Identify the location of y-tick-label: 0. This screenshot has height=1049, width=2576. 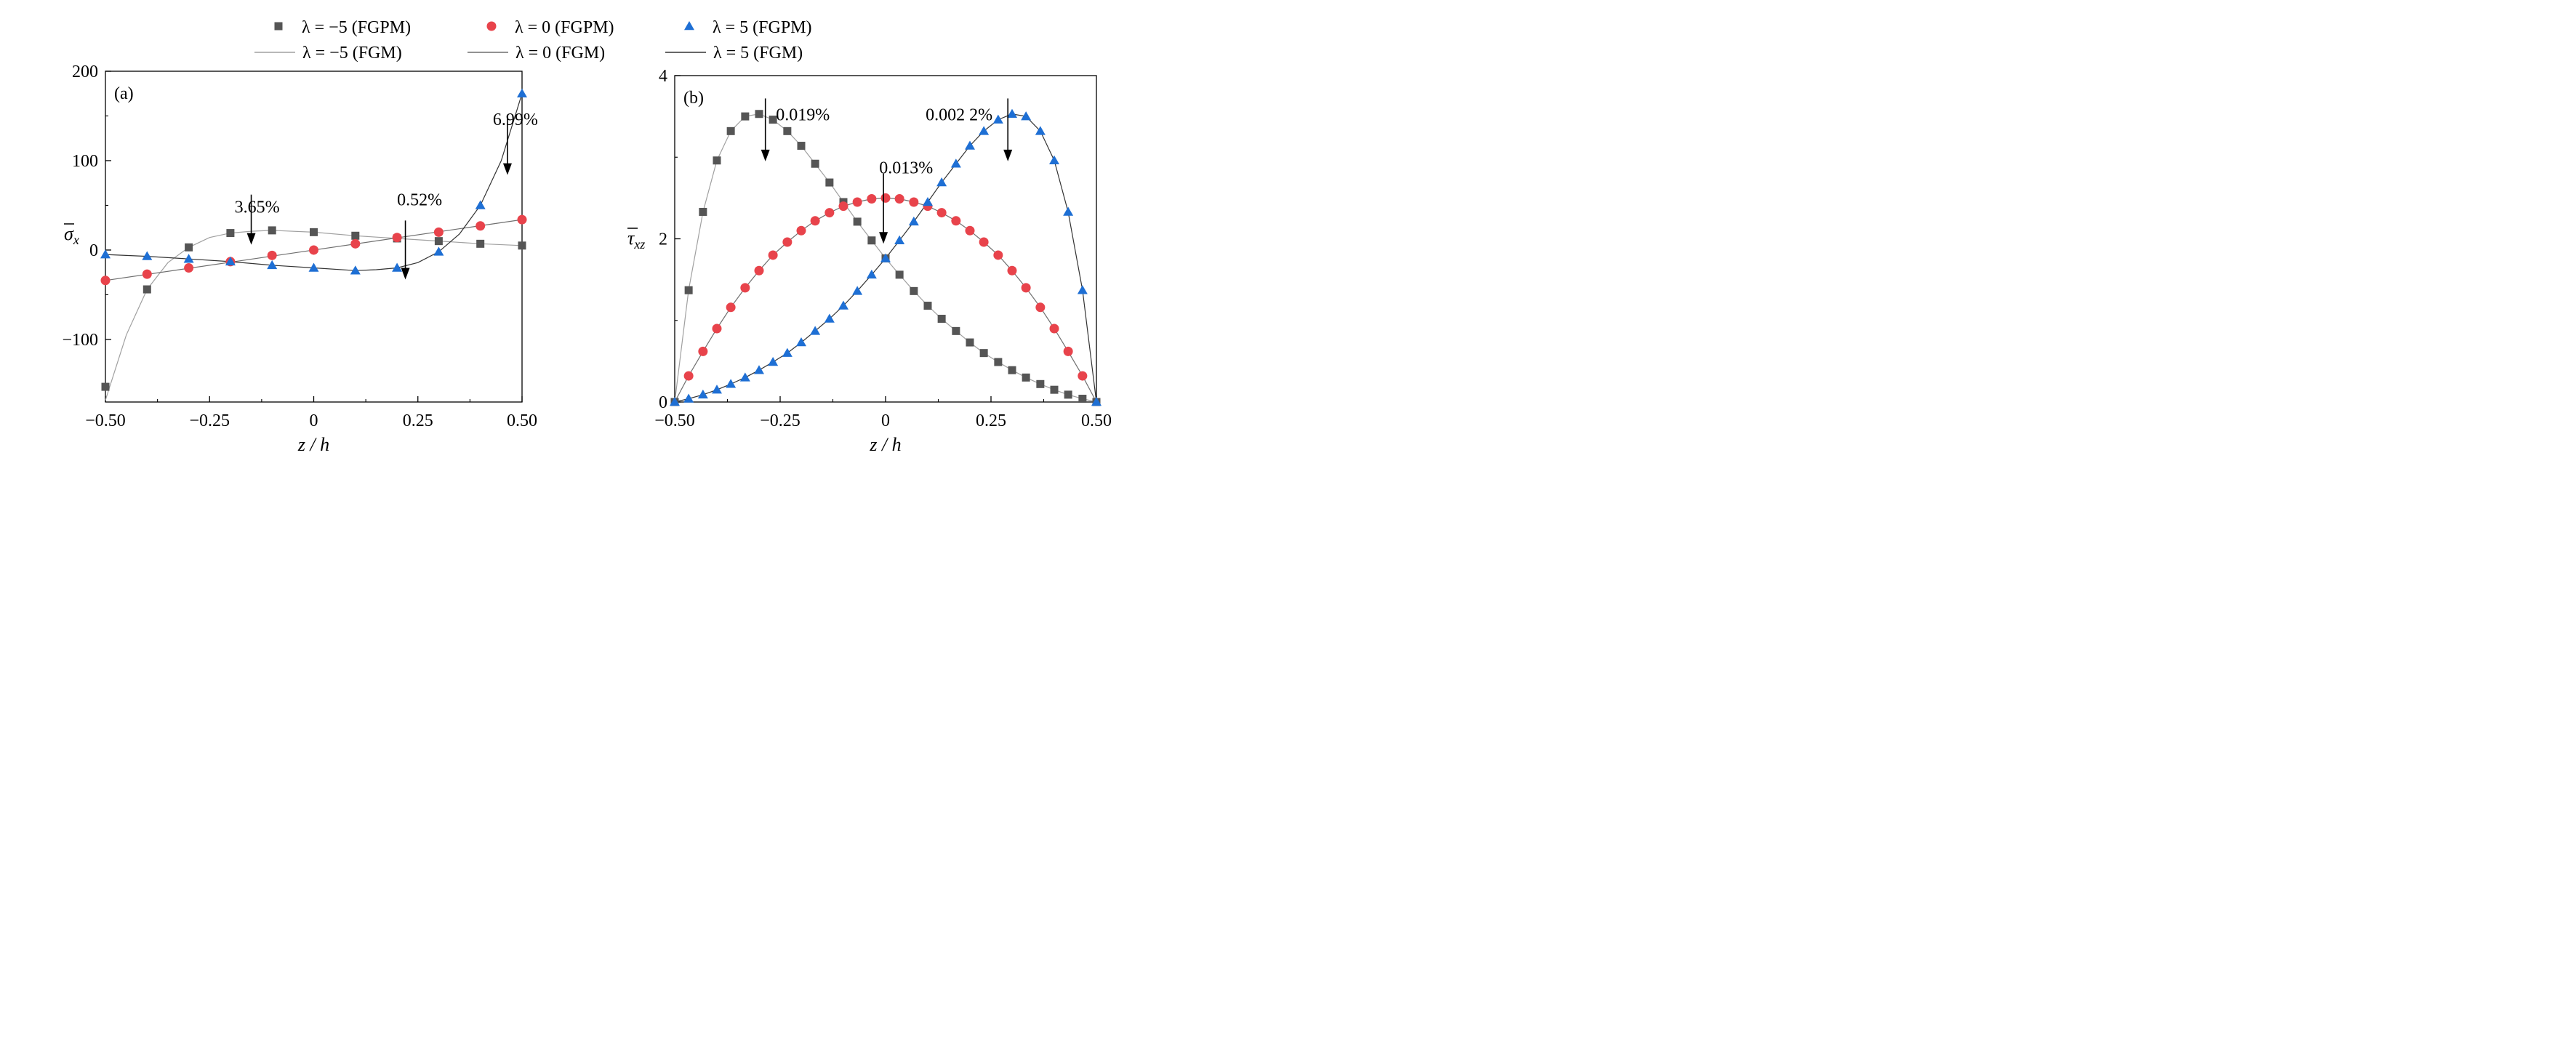
(663, 402).